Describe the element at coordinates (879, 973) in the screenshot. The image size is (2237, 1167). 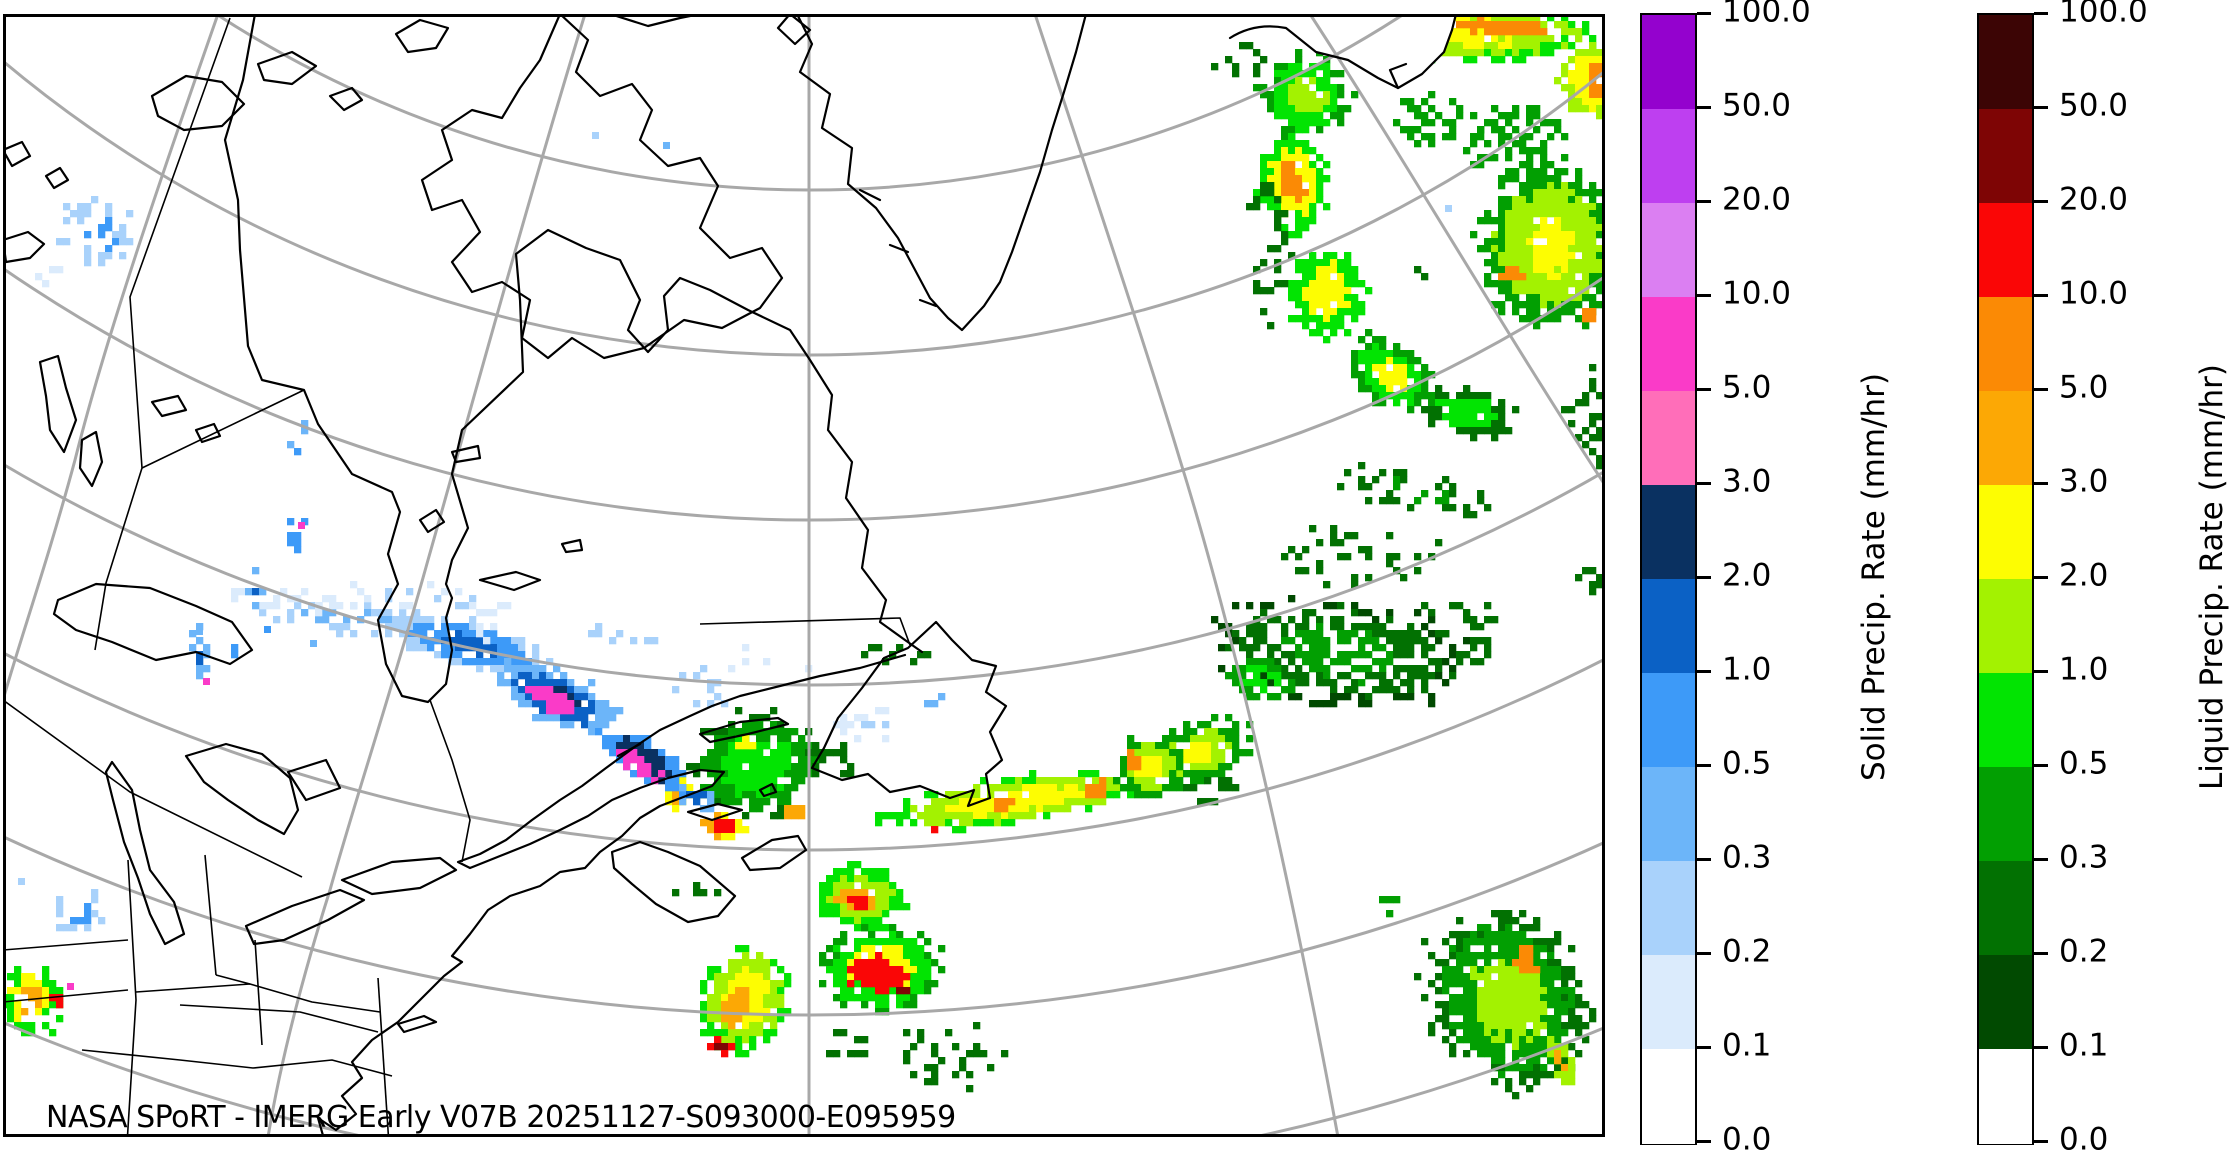
I see `precip-blob` at that location.